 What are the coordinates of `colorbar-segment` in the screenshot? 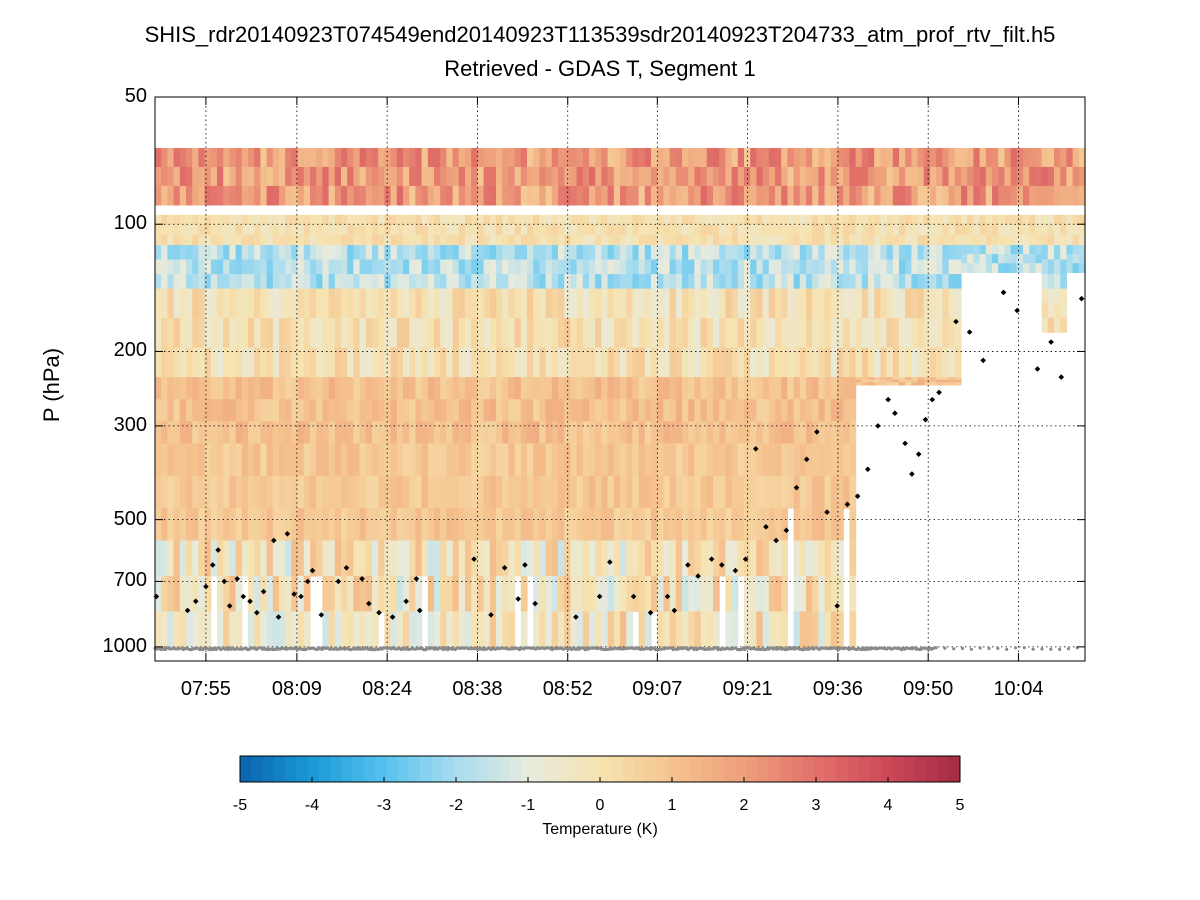 It's located at (943, 769).